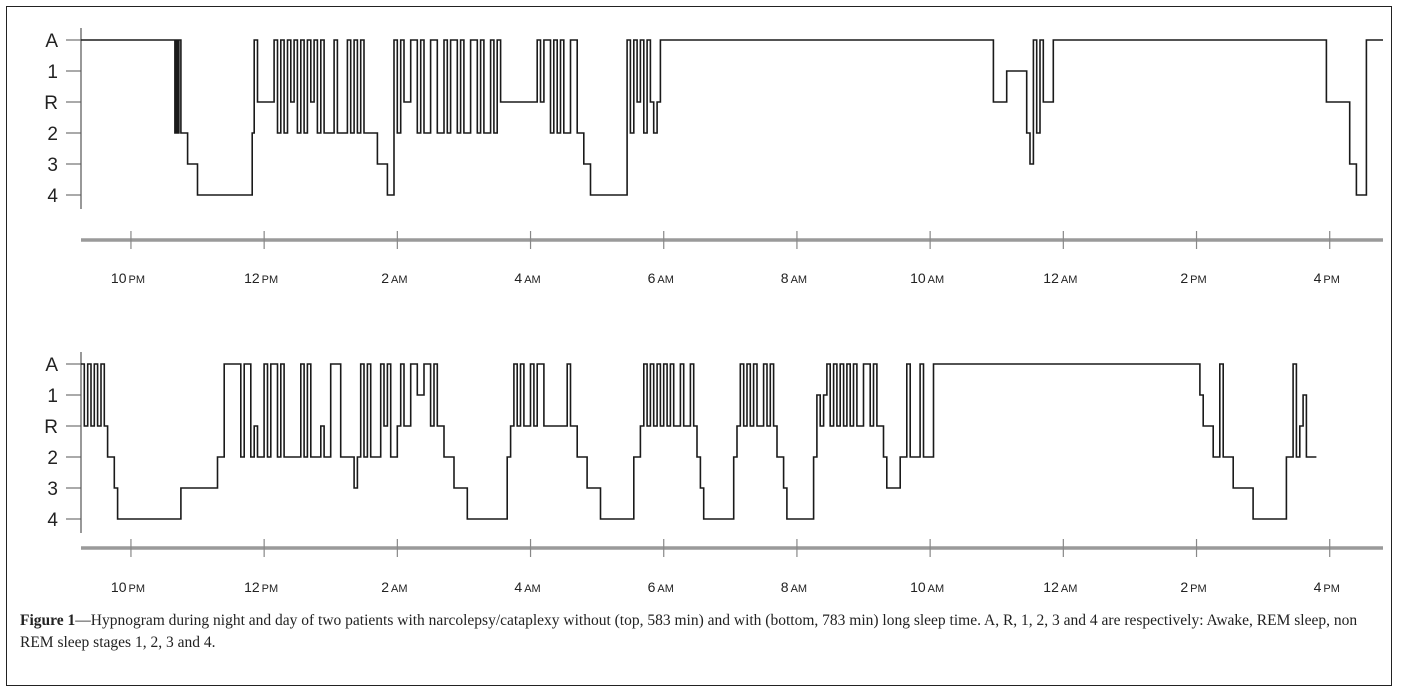 The width and height of the screenshot is (1401, 694). What do you see at coordinates (52, 489) in the screenshot?
I see `bottom-y-tick-label-3: 3` at bounding box center [52, 489].